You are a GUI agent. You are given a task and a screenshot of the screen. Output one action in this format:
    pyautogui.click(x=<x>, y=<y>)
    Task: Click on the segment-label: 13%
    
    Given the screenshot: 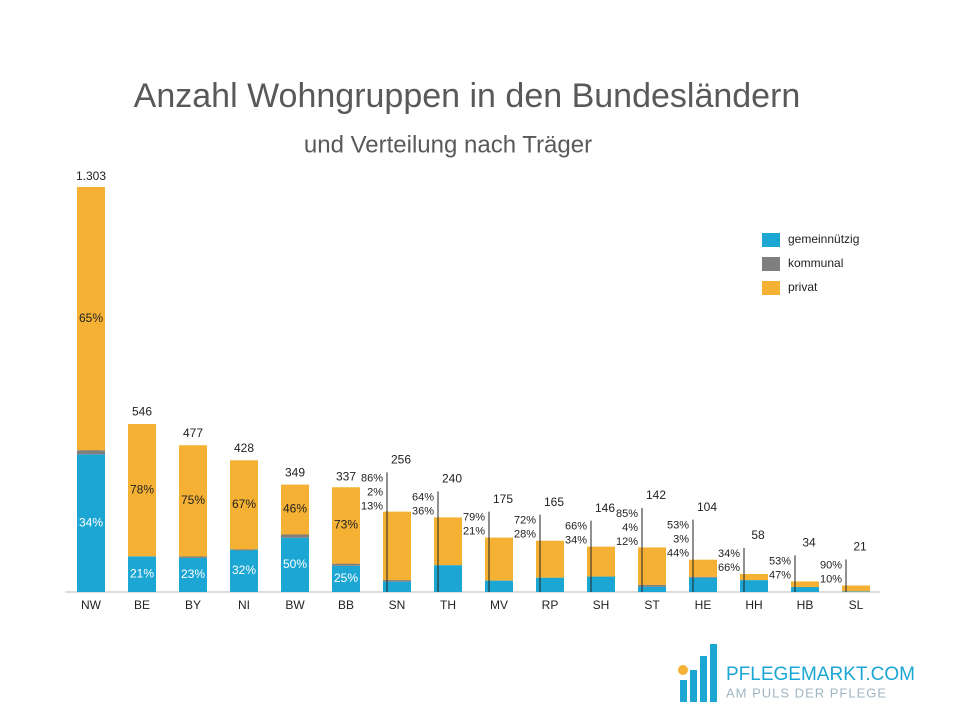 What is the action you would take?
    pyautogui.click(x=372, y=506)
    